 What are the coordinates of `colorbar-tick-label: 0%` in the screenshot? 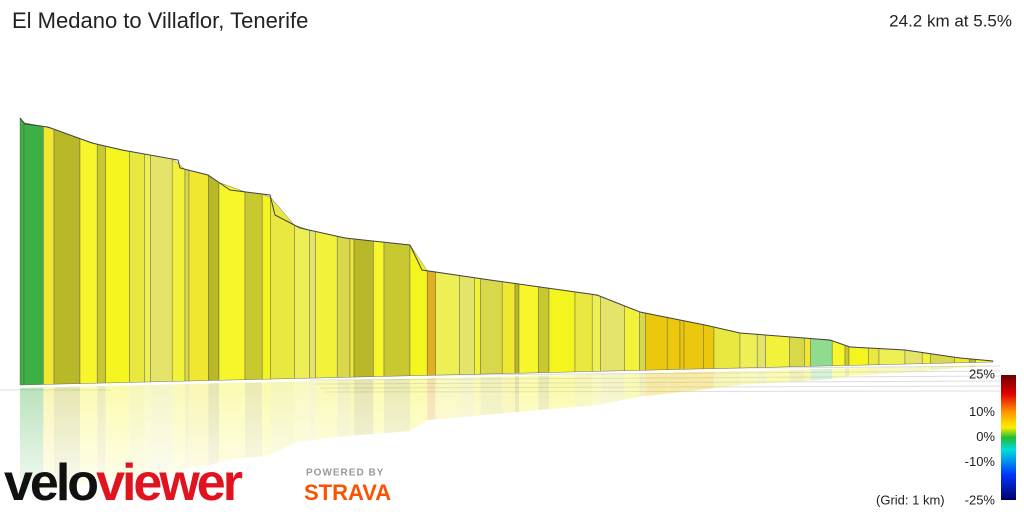 It's located at (985, 436).